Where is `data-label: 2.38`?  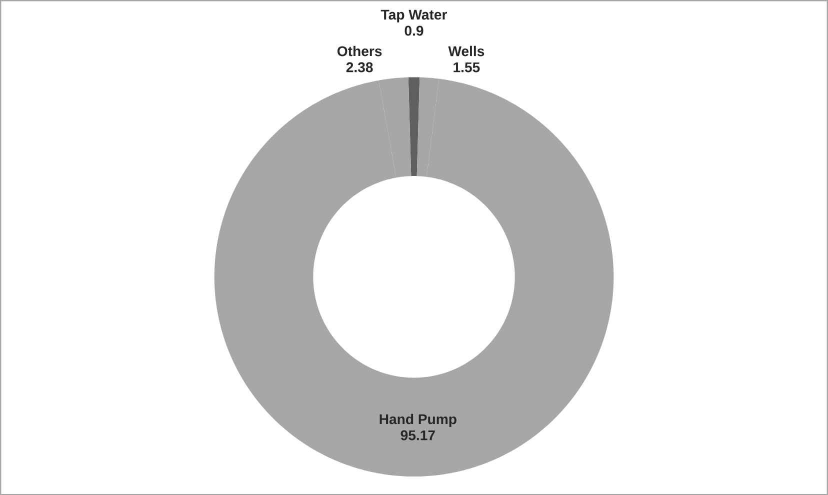
data-label: 2.38 is located at coordinates (359, 67).